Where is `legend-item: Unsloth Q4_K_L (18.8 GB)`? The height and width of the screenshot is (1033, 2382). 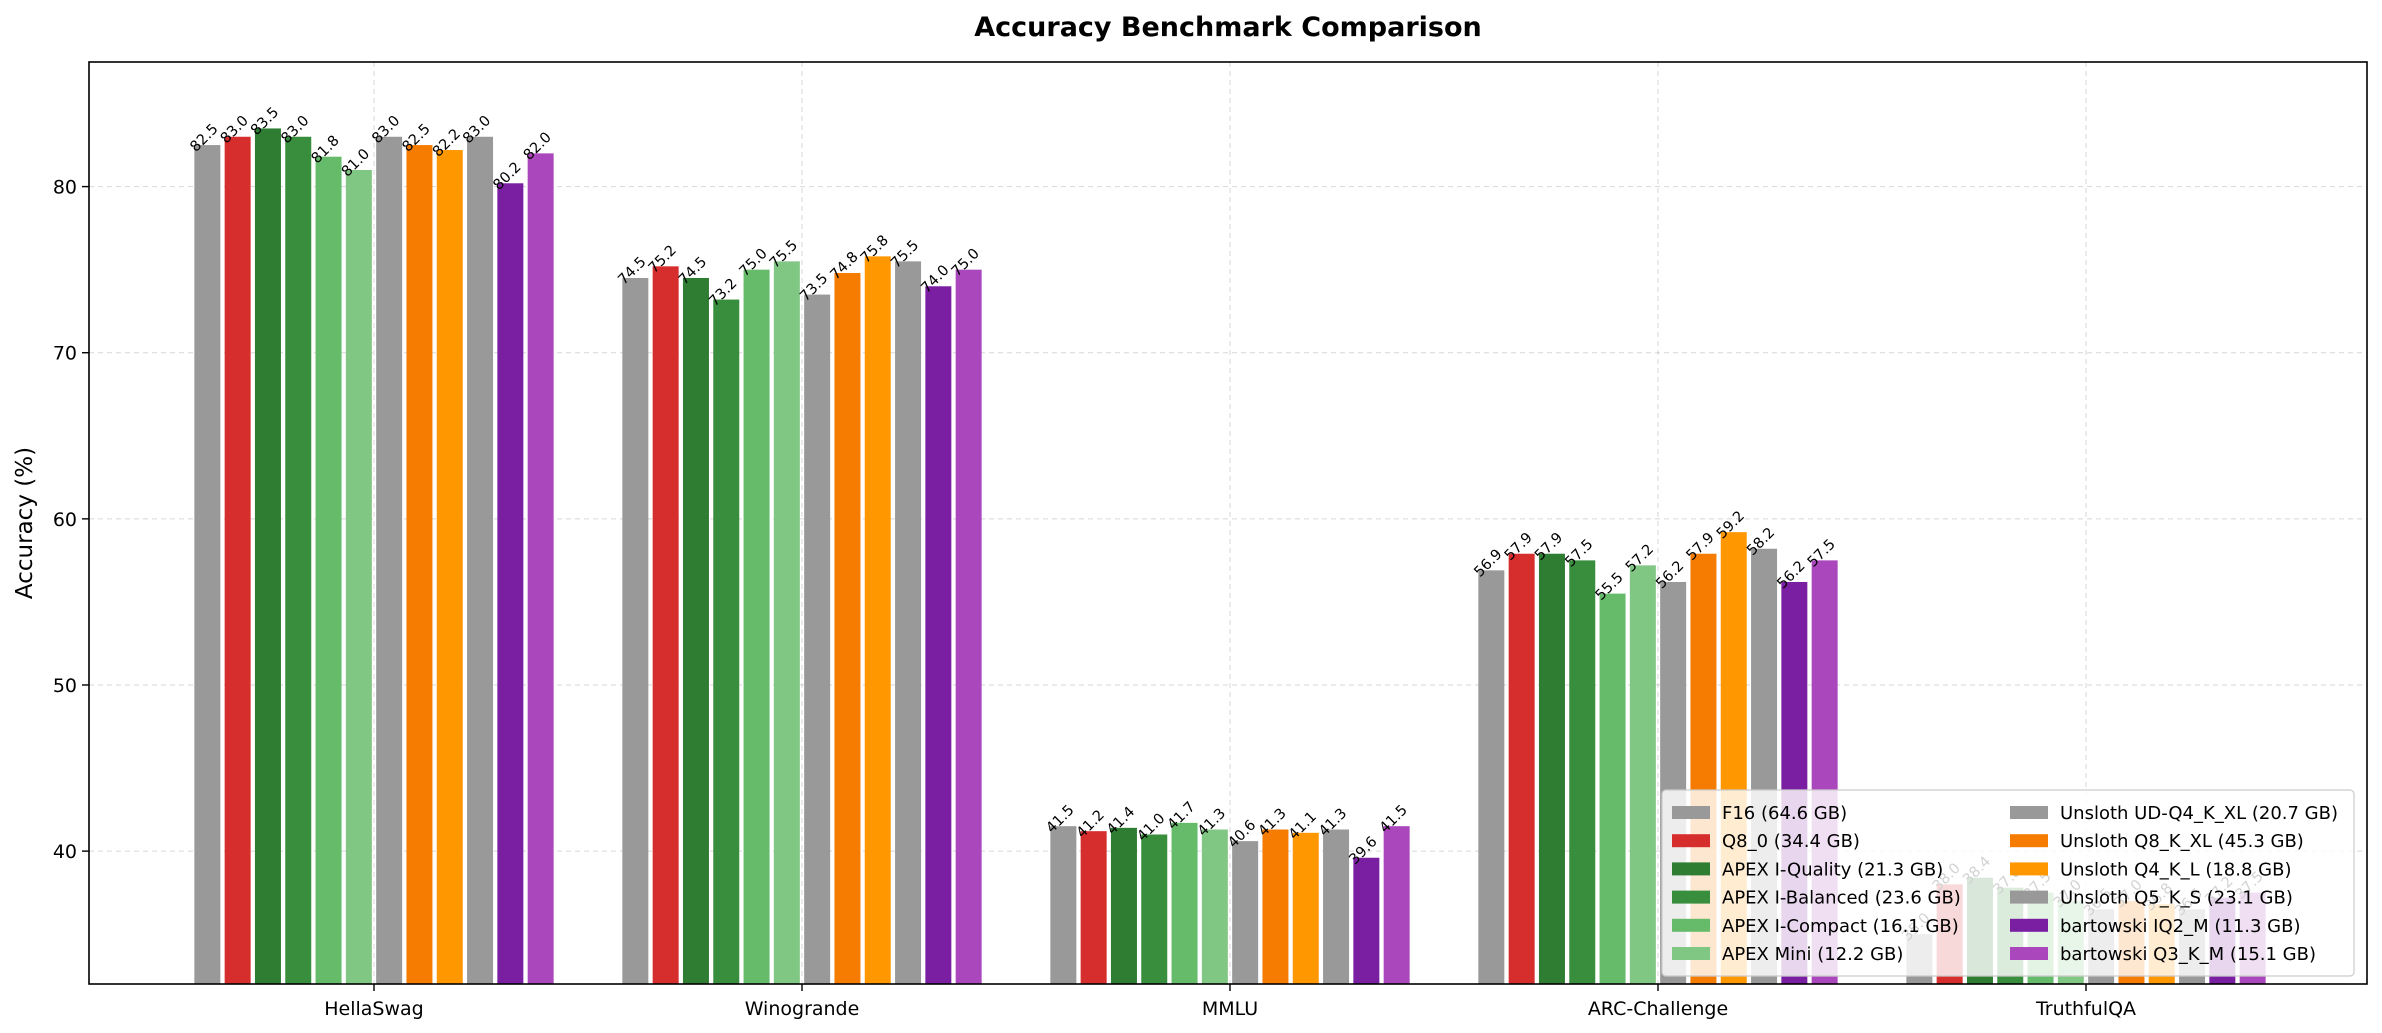 legend-item: Unsloth Q4_K_L (18.8 GB) is located at coordinates (2150, 869).